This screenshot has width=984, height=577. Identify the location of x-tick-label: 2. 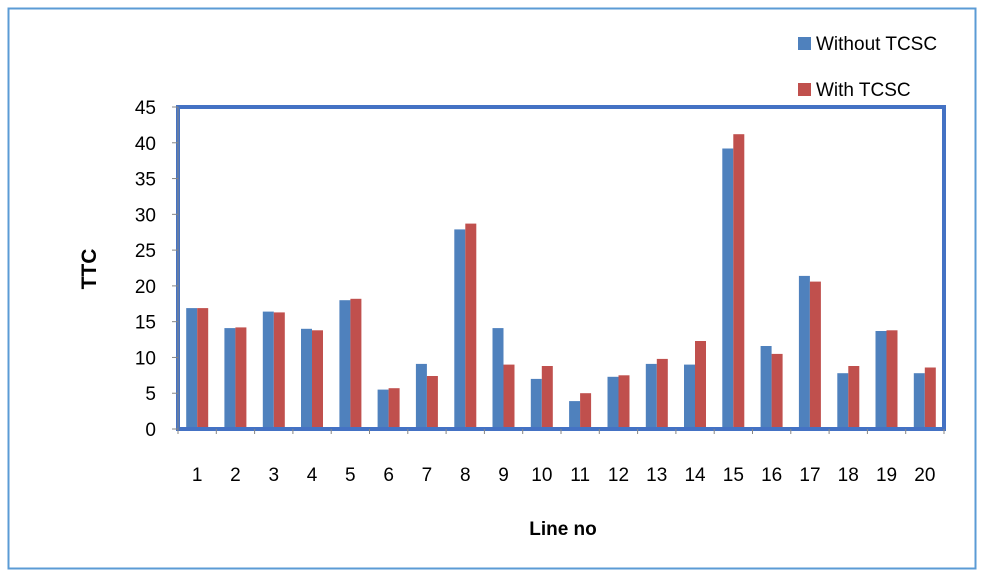
(235, 475).